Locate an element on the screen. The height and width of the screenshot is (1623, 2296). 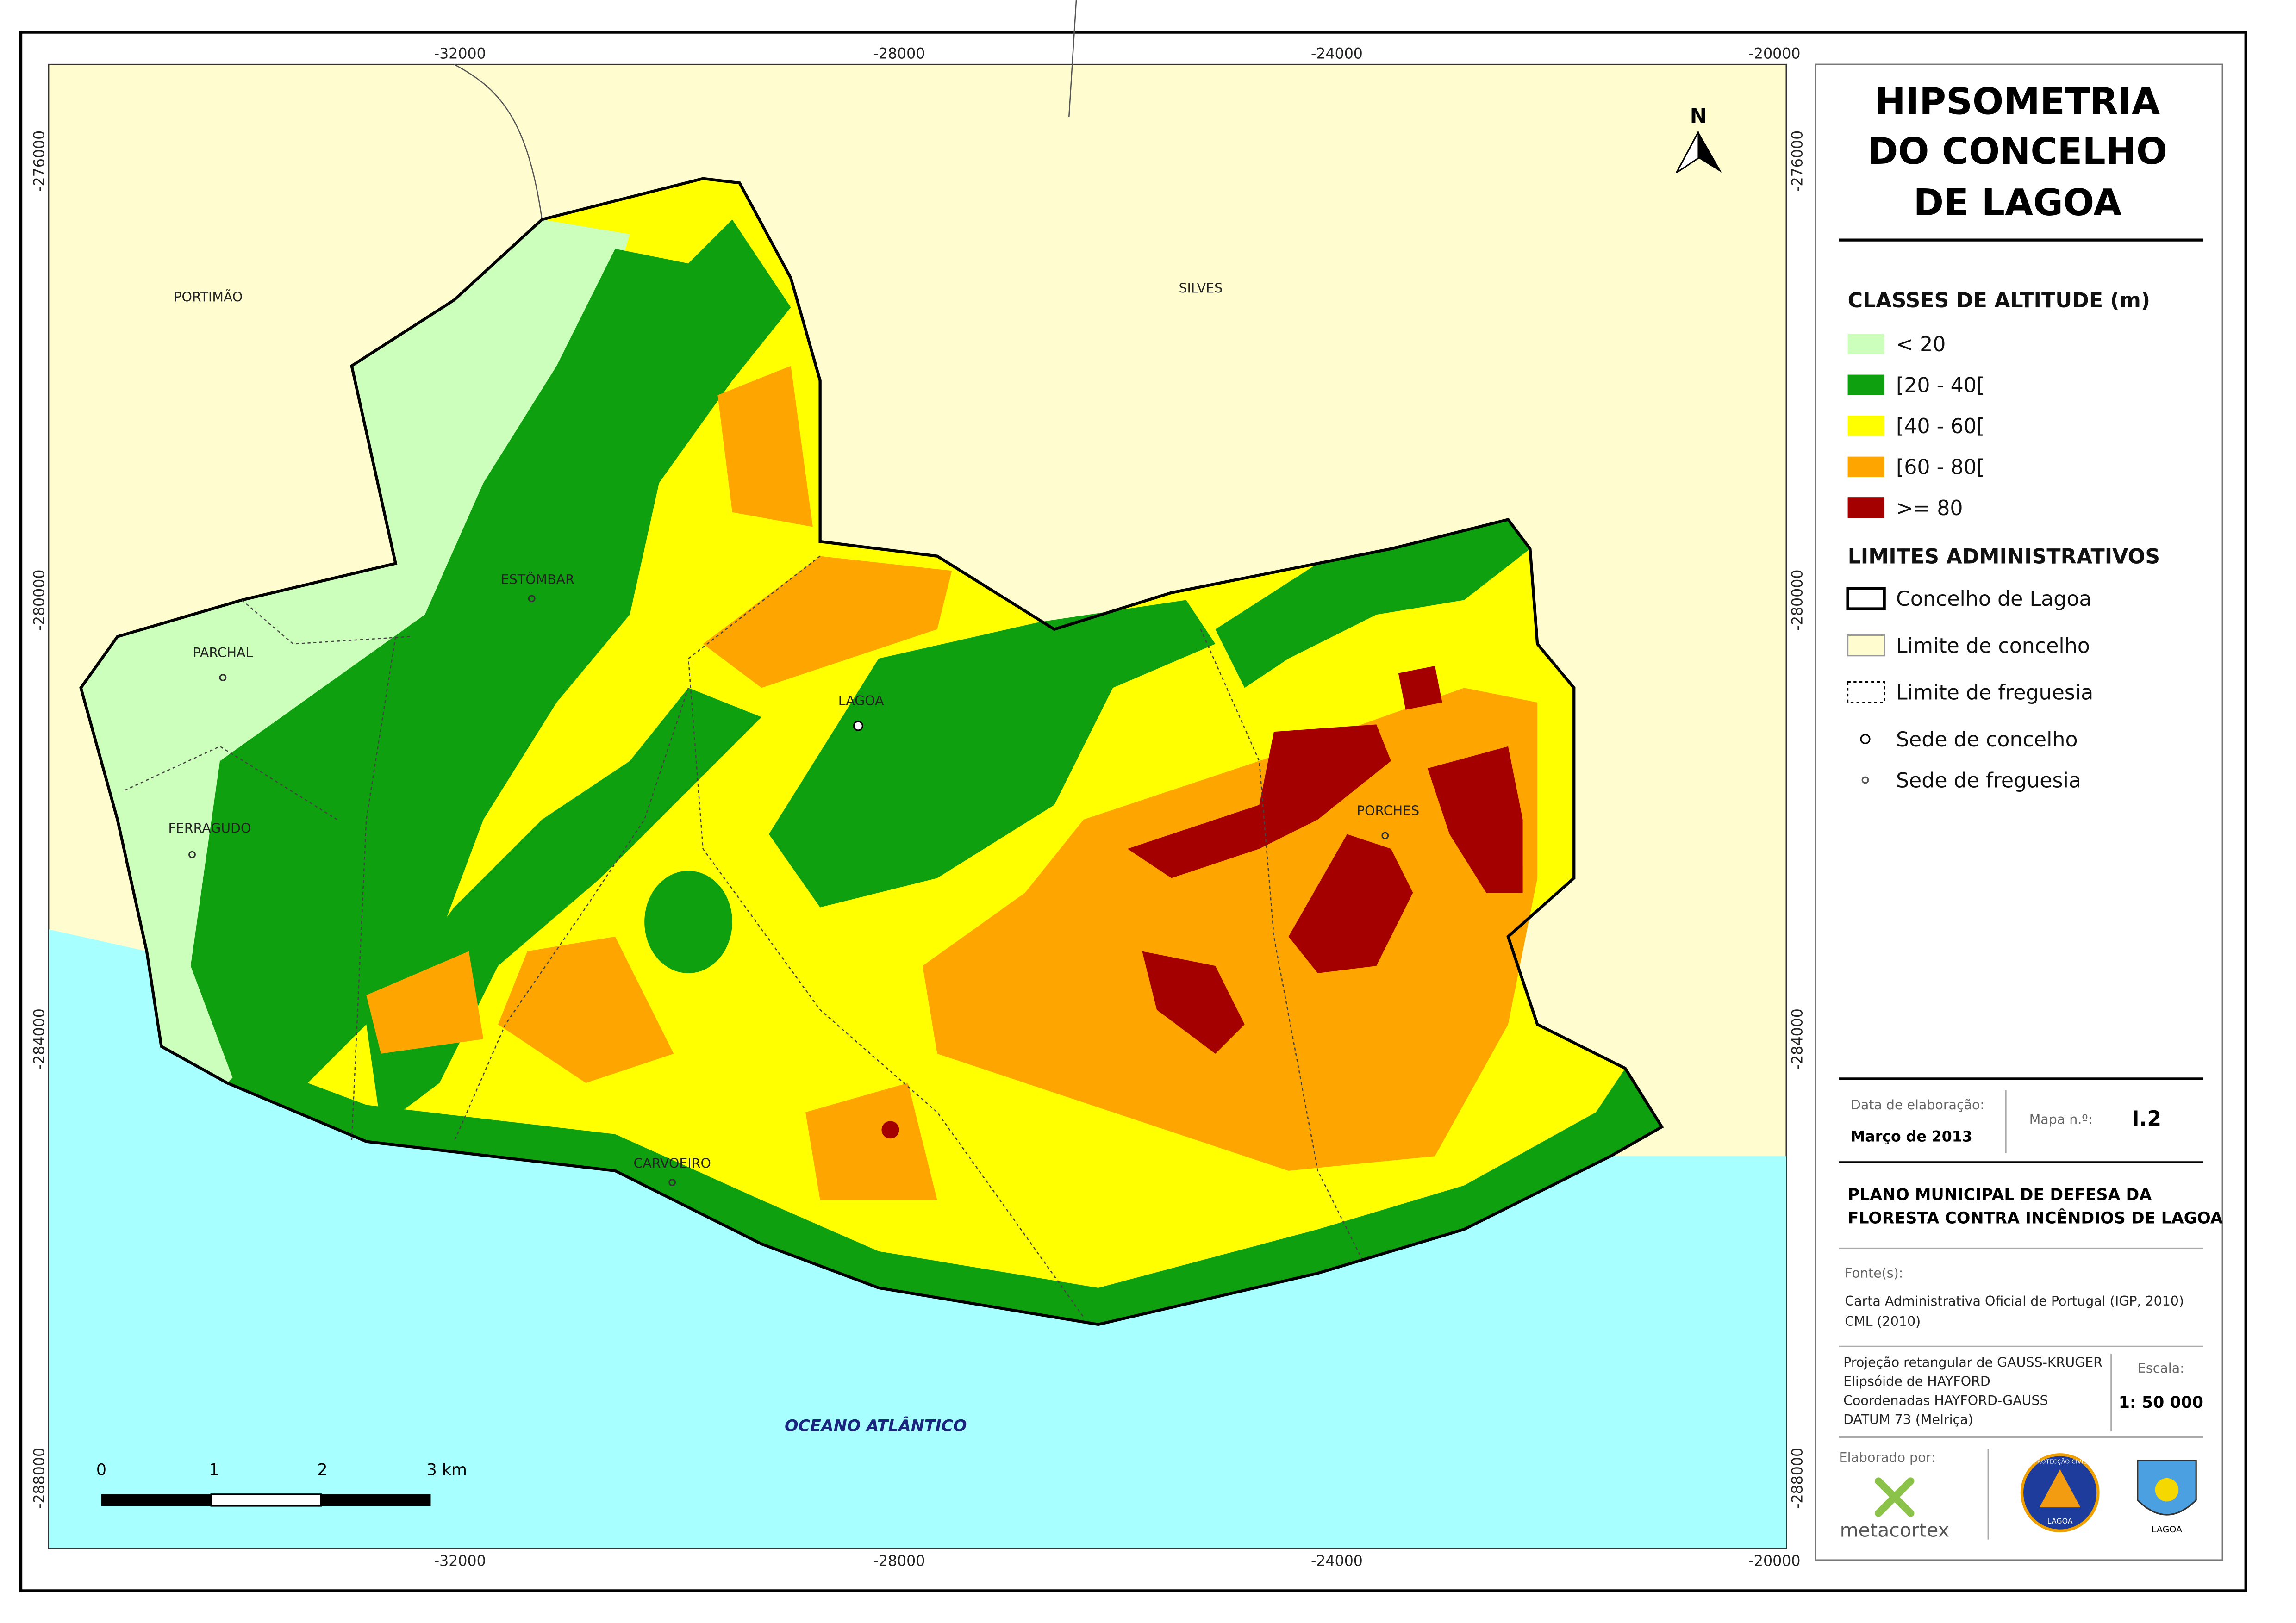
projection: Coordenadas HAYFORD-GAUSS is located at coordinates (1945, 1400).